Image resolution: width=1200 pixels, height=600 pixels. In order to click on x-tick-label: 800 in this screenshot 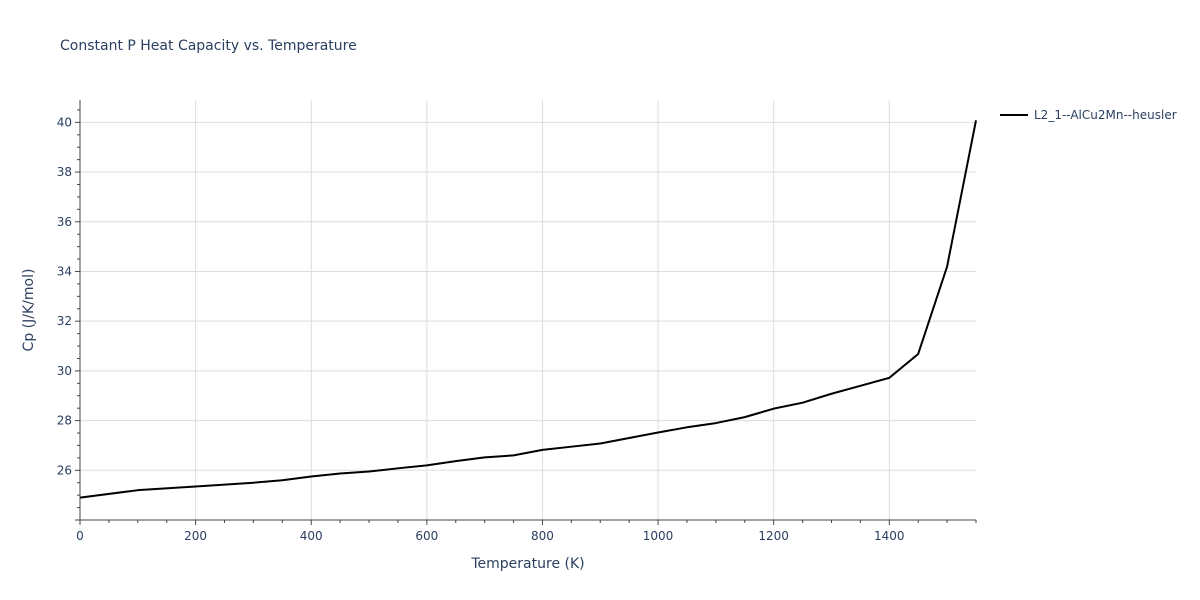, I will do `click(542, 536)`.